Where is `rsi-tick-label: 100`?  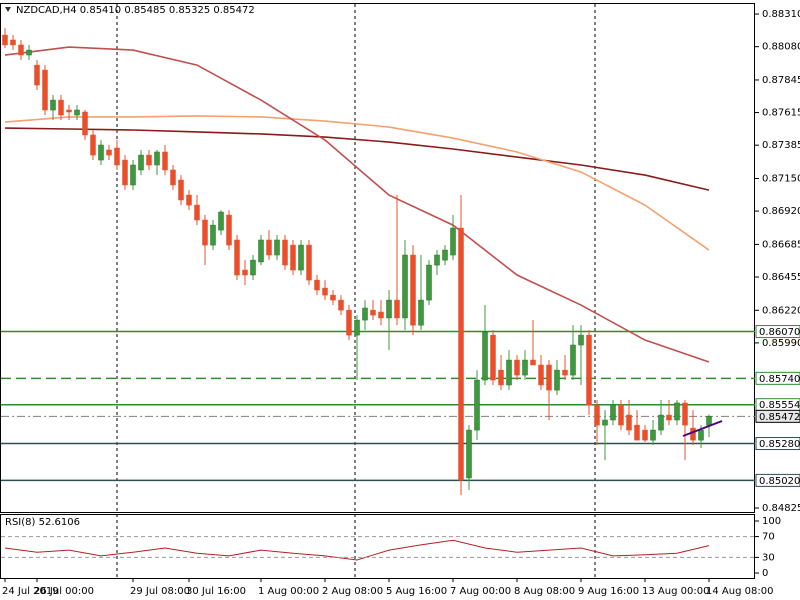 rsi-tick-label: 100 is located at coordinates (771, 521).